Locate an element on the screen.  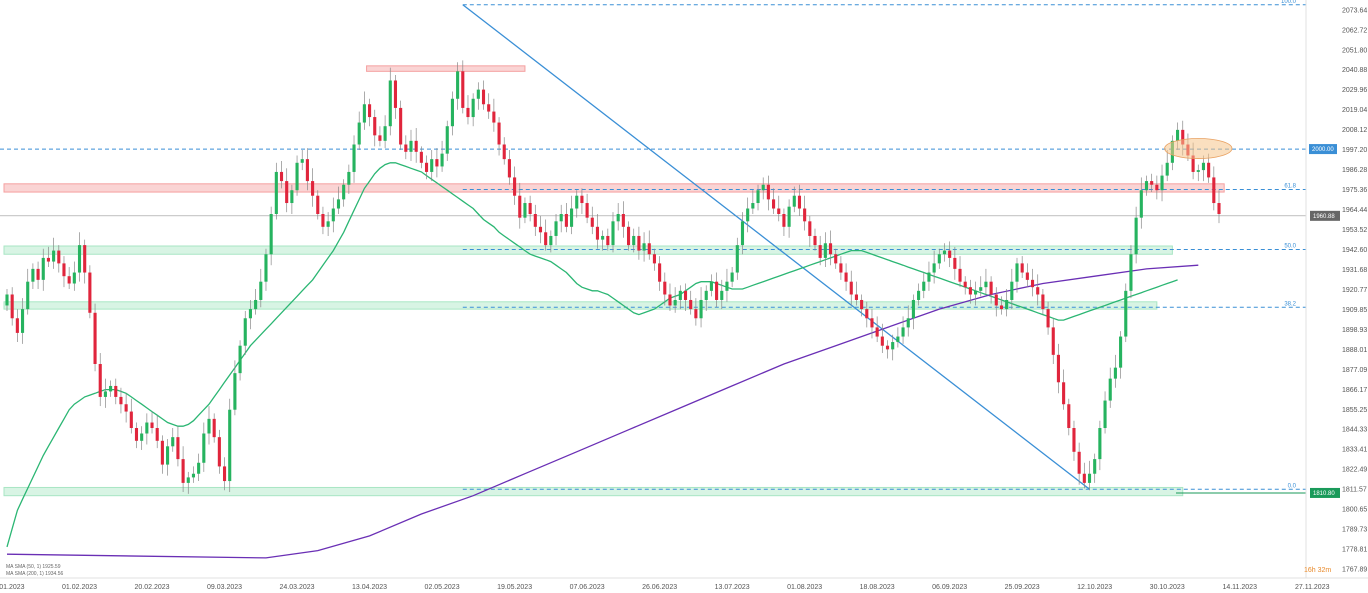
x-tick-label: 25.09.2023 is located at coordinates (1022, 587).